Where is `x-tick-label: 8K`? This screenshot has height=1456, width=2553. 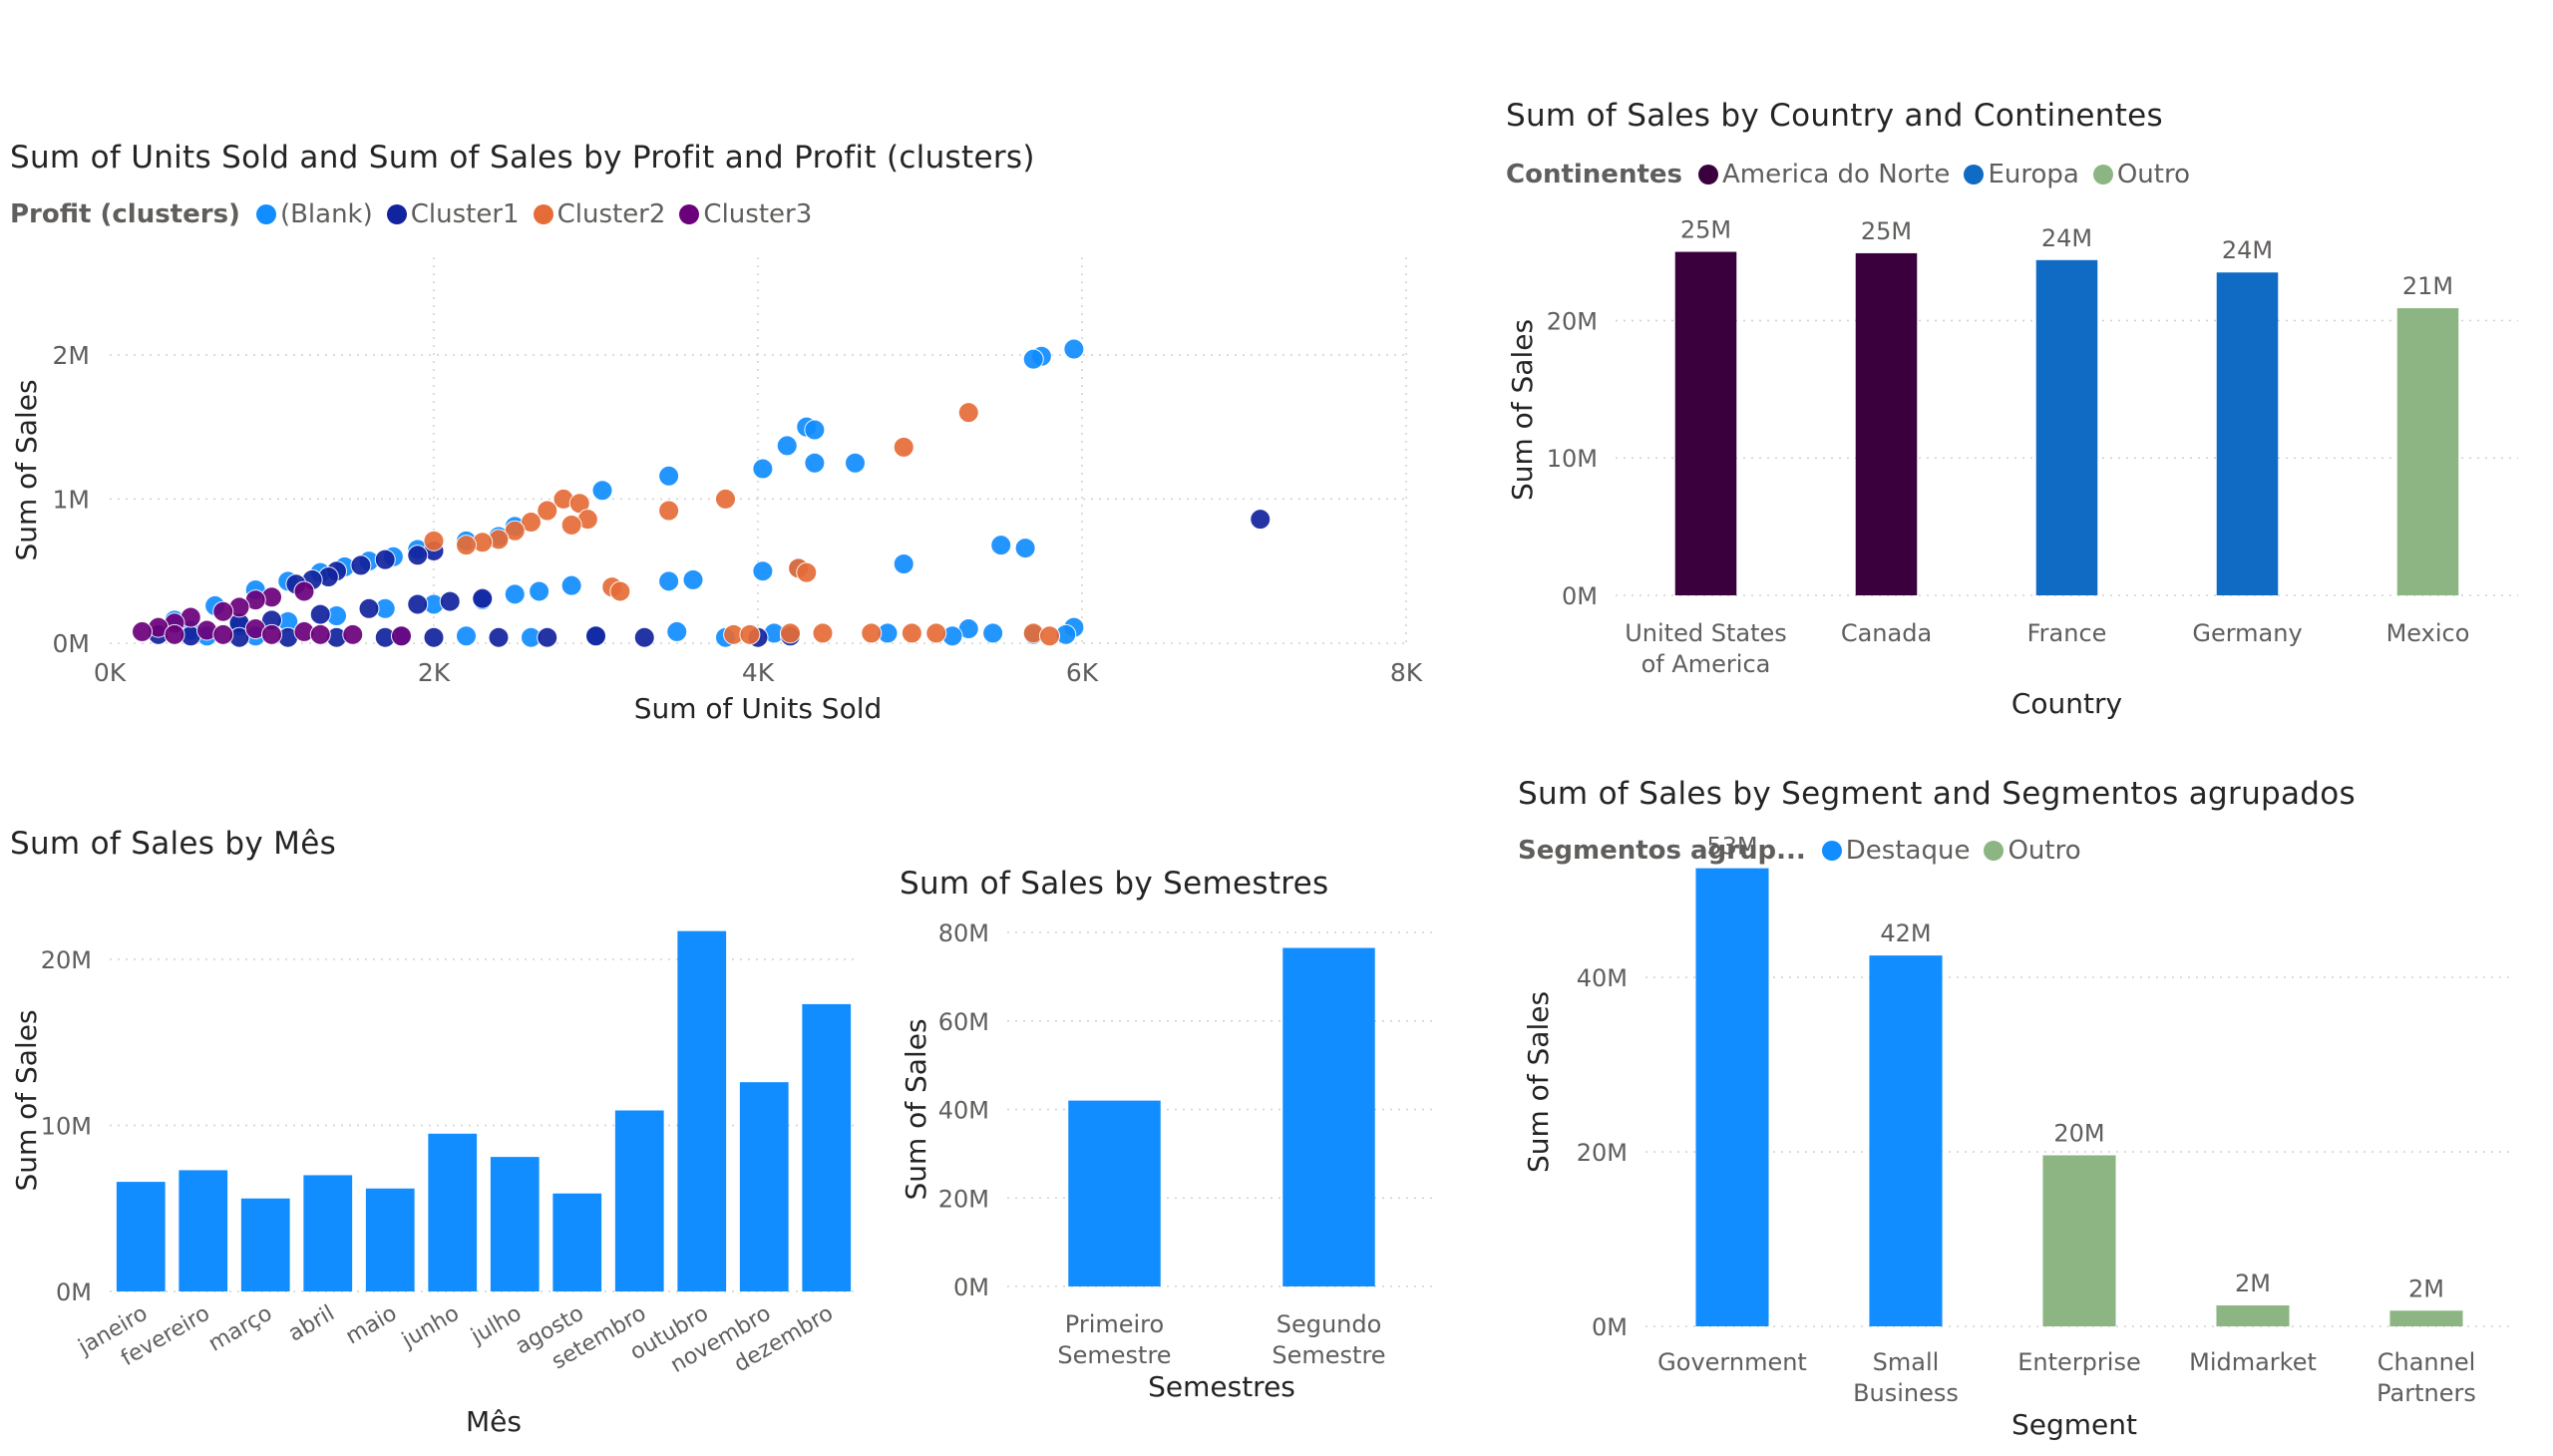
x-tick-label: 8K is located at coordinates (1407, 672).